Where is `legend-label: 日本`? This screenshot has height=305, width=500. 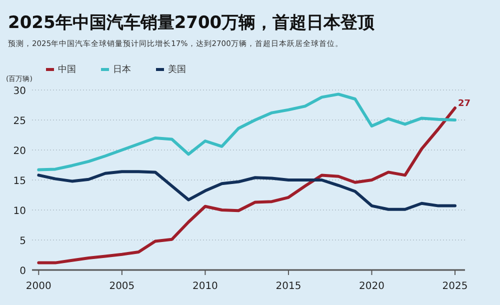 legend-label: 日本 is located at coordinates (122, 69).